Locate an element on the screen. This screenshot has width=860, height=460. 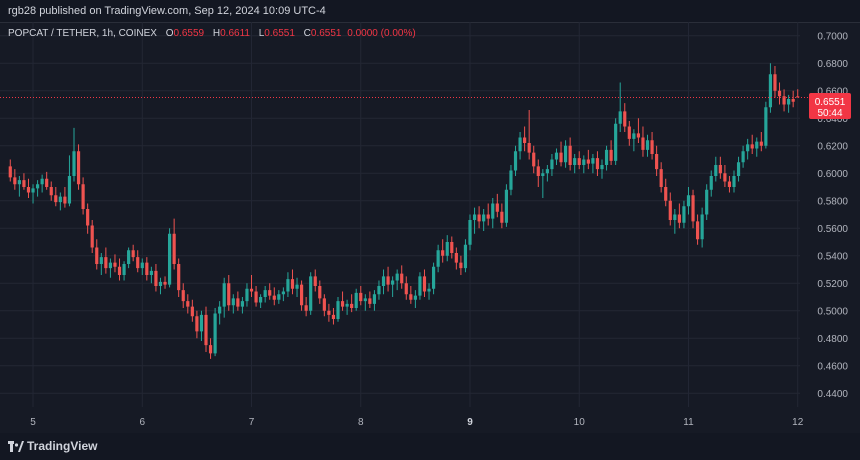
y-tick-label: 0.5600 is located at coordinates (832, 229).